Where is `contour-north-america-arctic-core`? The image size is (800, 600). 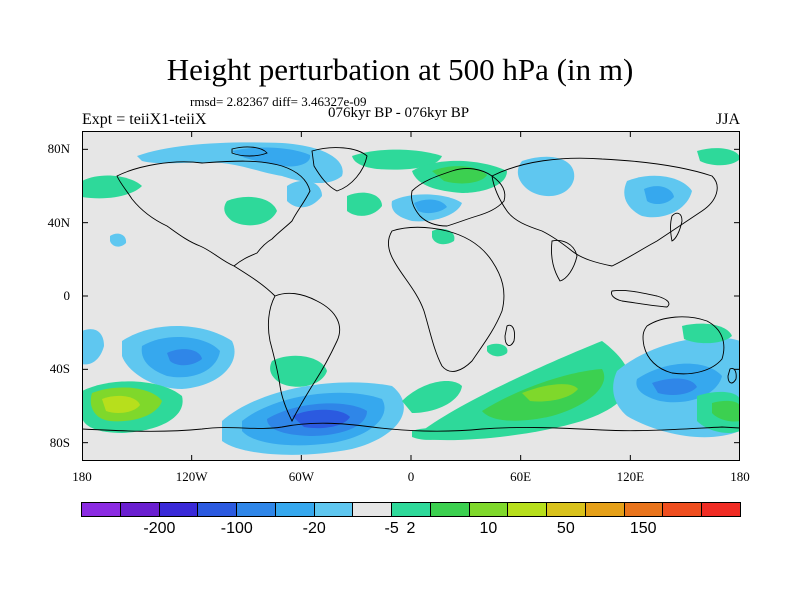 contour-north-america-arctic-core is located at coordinates (271, 157).